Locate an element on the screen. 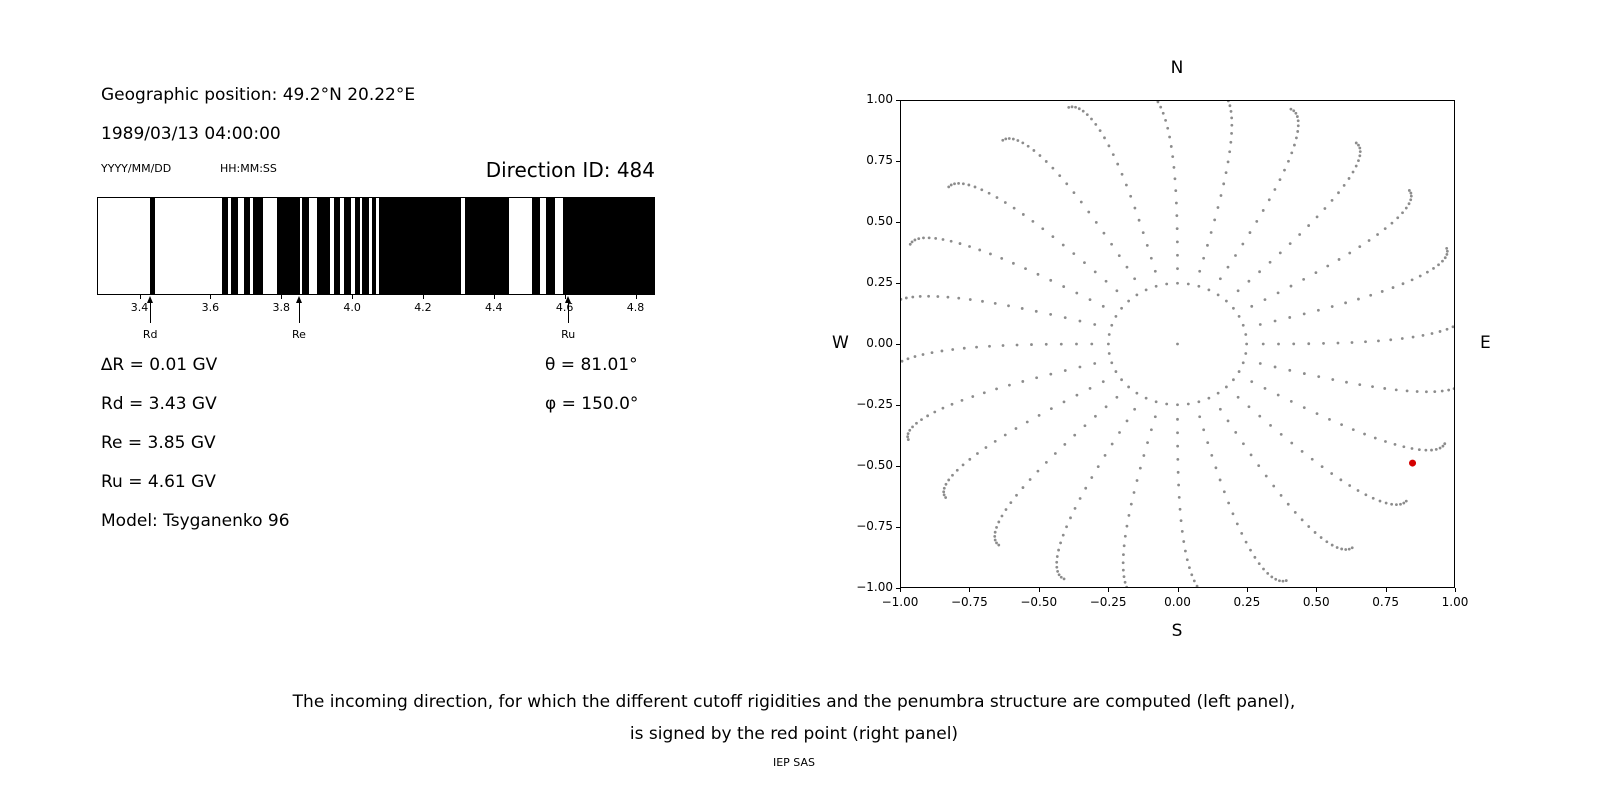 This screenshot has width=1600, height=800. cutoff-marker-arrow is located at coordinates (150, 309).